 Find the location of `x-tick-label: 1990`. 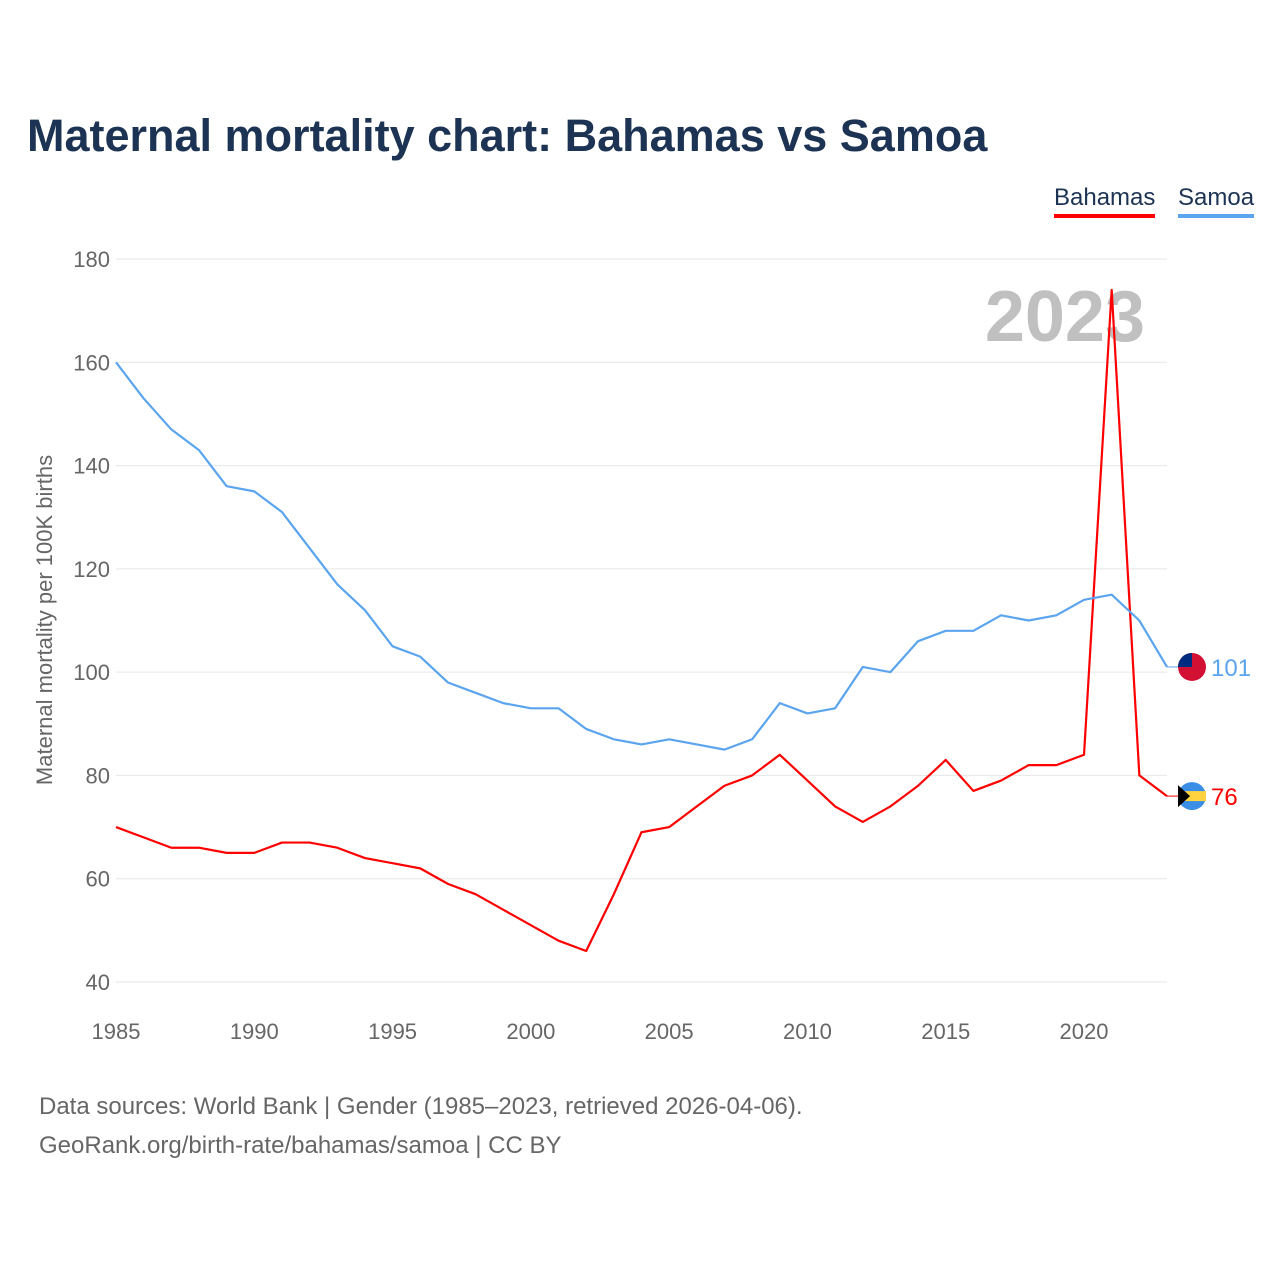

x-tick-label: 1990 is located at coordinates (254, 1031).